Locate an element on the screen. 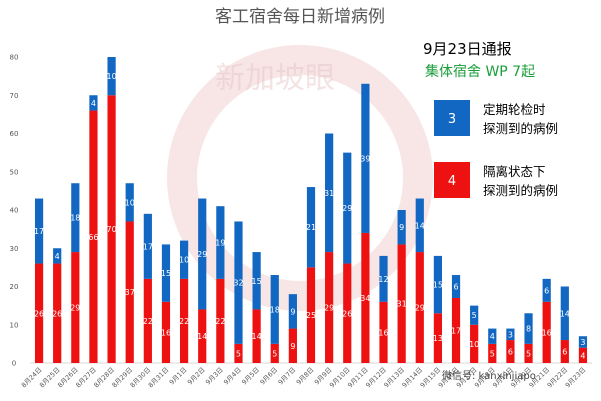 The width and height of the screenshot is (601, 401). bar-label-routine-19: 39 is located at coordinates (365, 158).